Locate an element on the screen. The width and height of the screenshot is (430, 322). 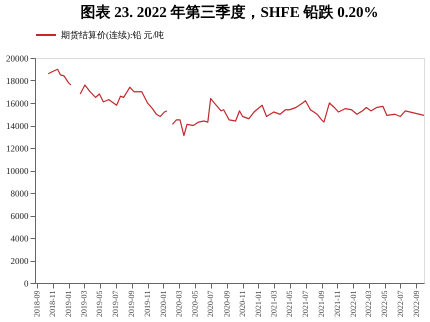
x-tick-label: 2021-11 is located at coordinates (337, 303).